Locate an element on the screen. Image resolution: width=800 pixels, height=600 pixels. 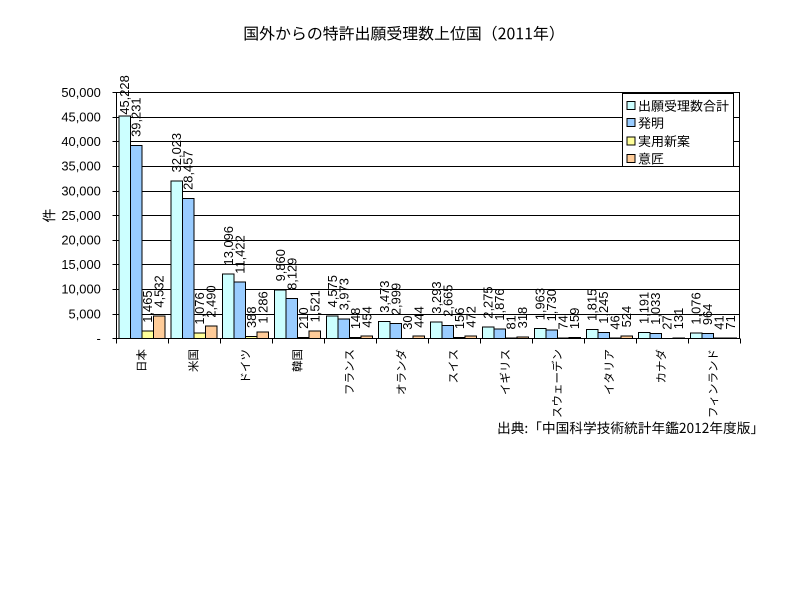
svg-text: 1,033 is located at coordinates (655, 309).